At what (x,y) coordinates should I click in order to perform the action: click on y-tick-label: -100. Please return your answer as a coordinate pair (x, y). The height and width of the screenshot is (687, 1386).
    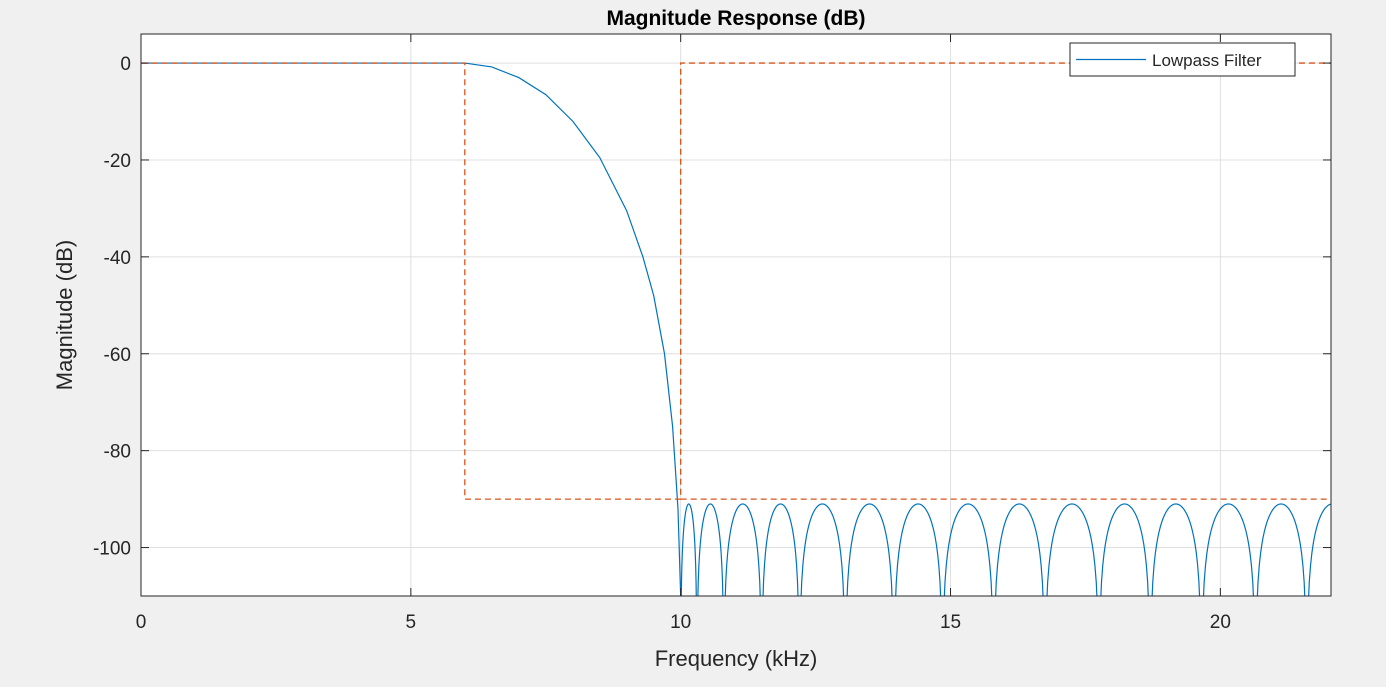
    Looking at the image, I should click on (112, 549).